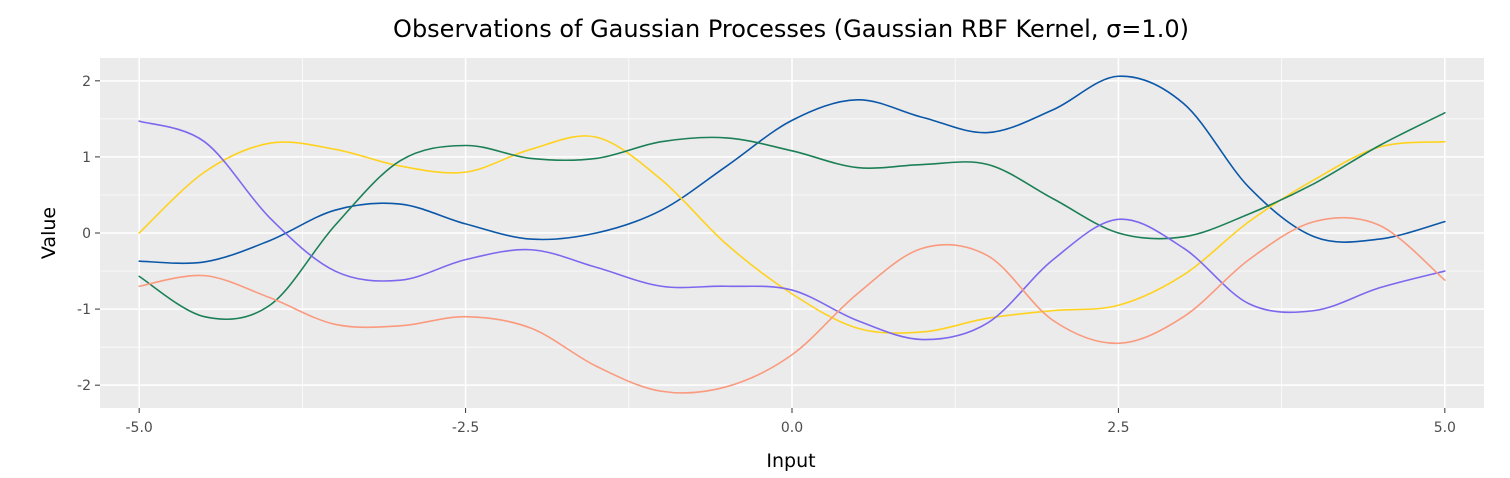 Image resolution: width=1510 pixels, height=478 pixels. I want to click on x-axis: -5.0 -2.5 0.0 2.5 5.0, so click(791, 422).